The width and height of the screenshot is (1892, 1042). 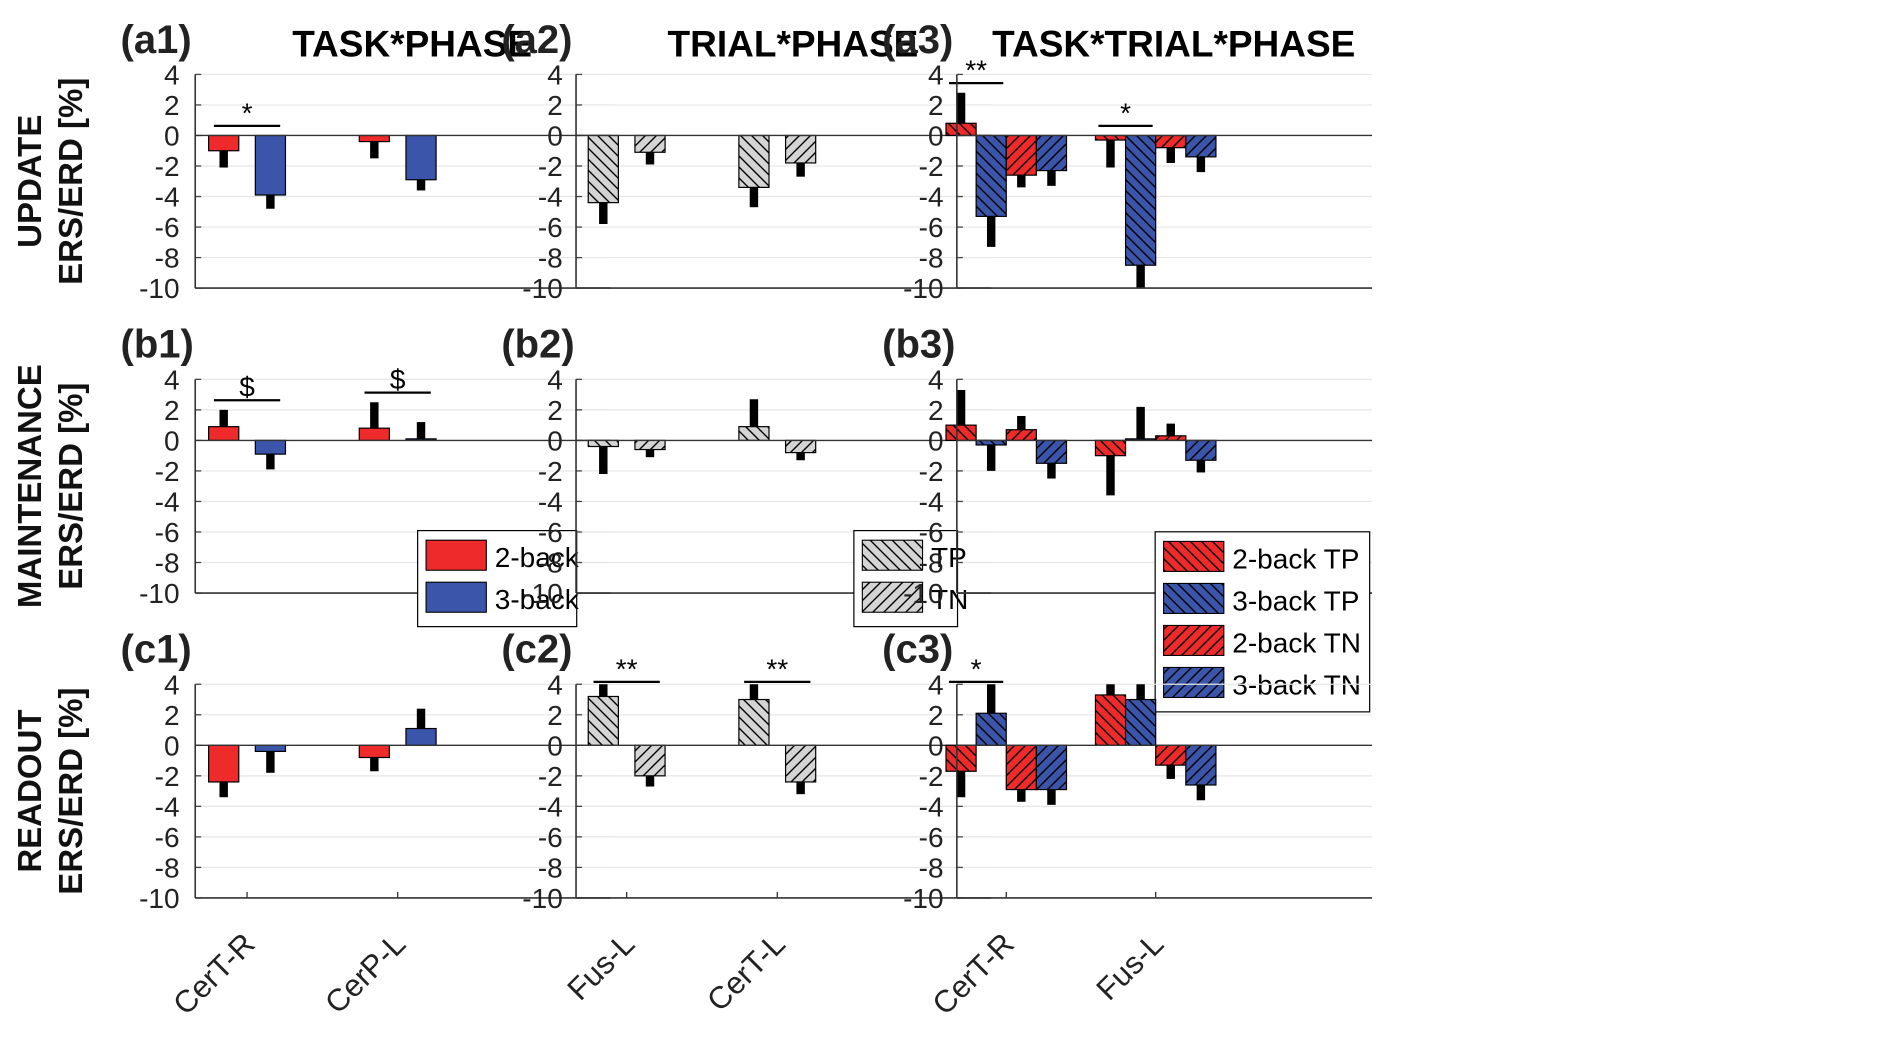 What do you see at coordinates (1295, 600) in the screenshot?
I see `legend-label: 3-back TP` at bounding box center [1295, 600].